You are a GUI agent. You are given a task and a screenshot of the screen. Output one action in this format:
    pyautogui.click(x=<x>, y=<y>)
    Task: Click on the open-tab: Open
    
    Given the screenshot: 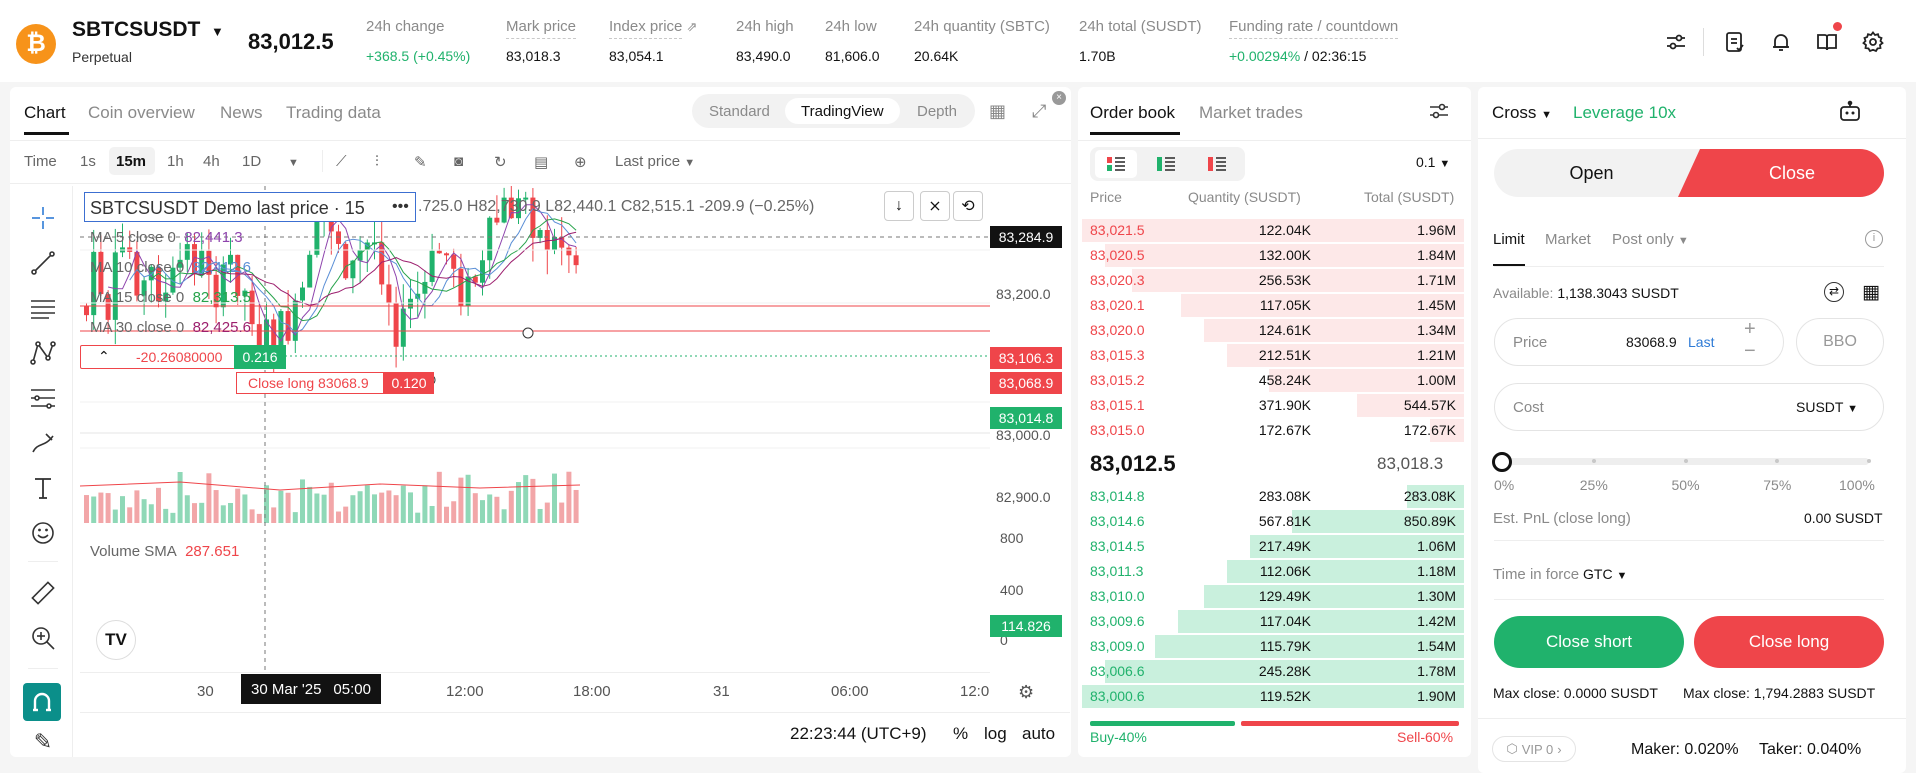 What is the action you would take?
    pyautogui.click(x=1591, y=172)
    